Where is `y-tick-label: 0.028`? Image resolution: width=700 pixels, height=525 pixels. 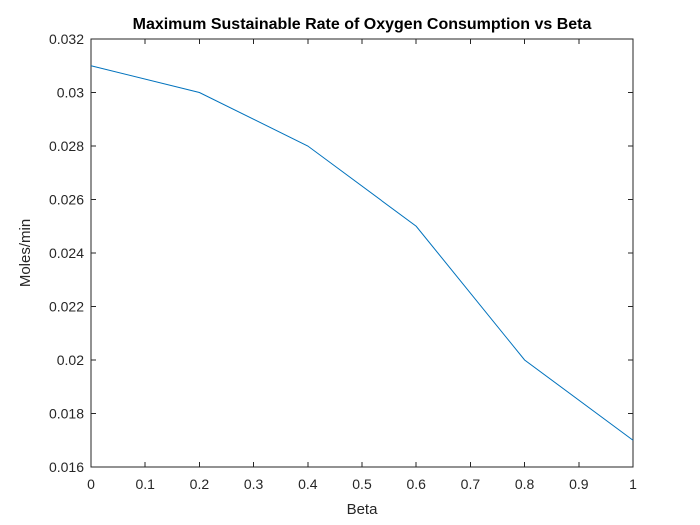 y-tick-label: 0.028 is located at coordinates (66, 146).